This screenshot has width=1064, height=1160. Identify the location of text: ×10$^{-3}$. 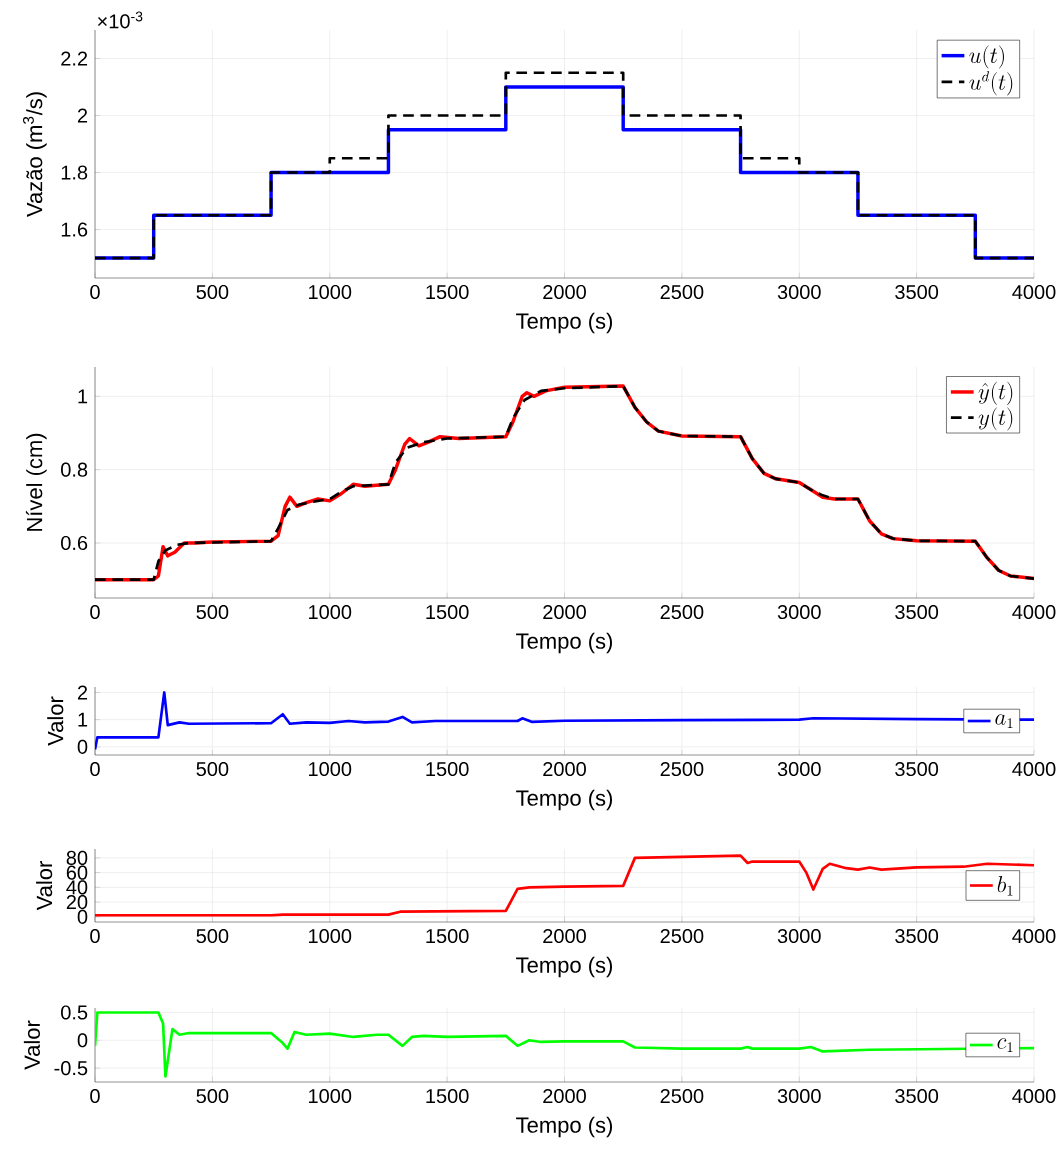
(120, 20).